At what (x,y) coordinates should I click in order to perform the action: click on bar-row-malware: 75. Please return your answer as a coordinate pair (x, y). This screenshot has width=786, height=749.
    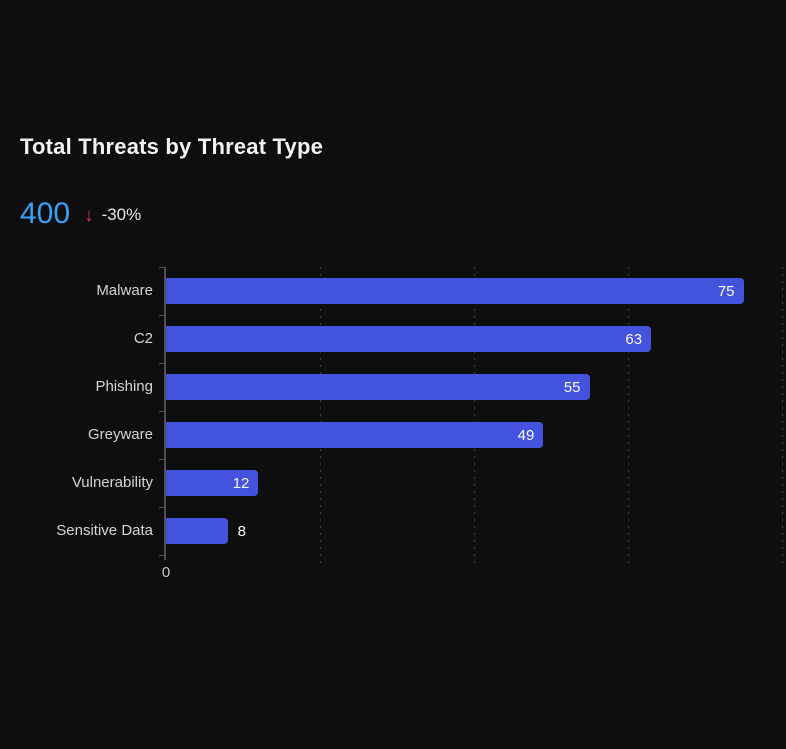
    Looking at the image, I should click on (474, 291).